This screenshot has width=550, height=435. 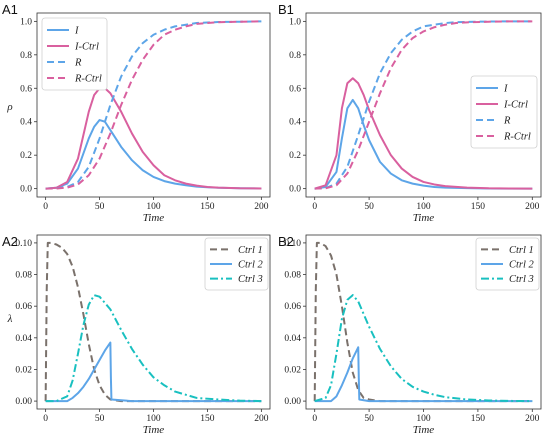 I want to click on panel-label: B1, so click(x=286, y=9).